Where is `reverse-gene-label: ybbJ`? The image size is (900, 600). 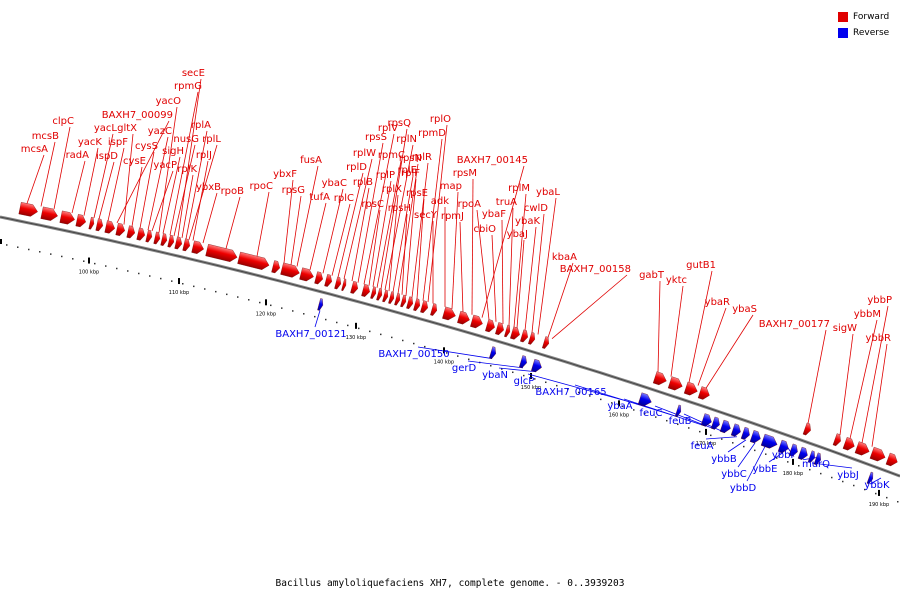
reverse-gene-label: ybbJ is located at coordinates (848, 475).